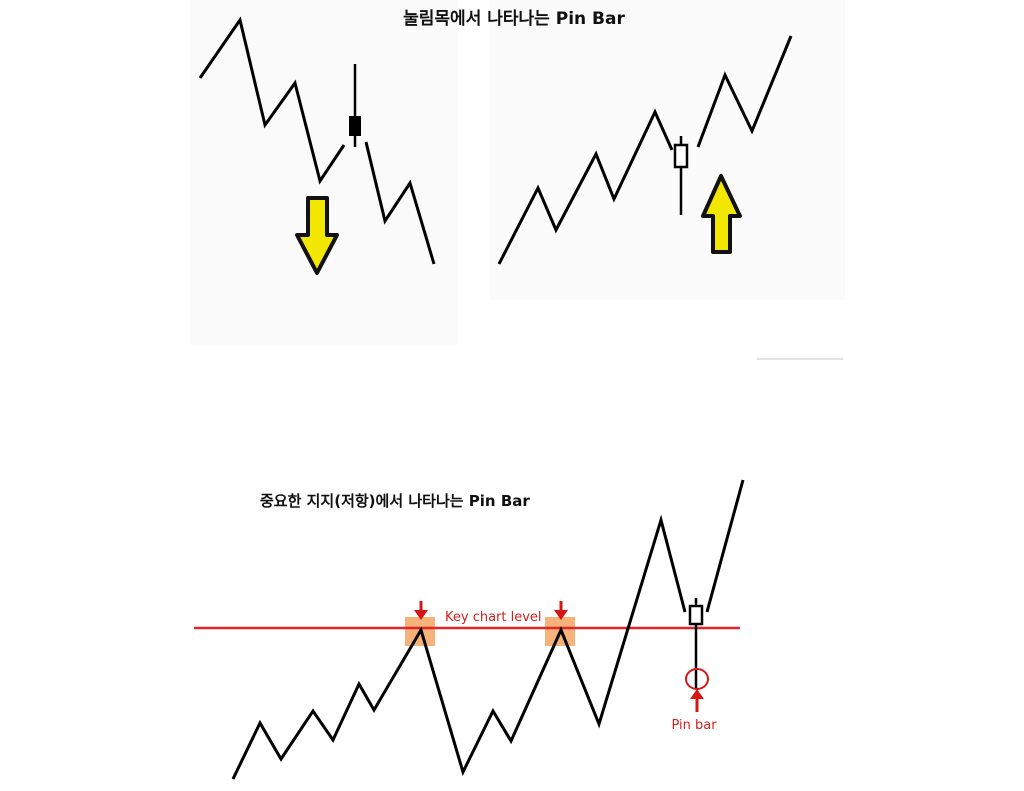 Image resolution: width=1024 pixels, height=791 pixels. What do you see at coordinates (697, 700) in the screenshot?
I see `red-up-arrow-icon` at bounding box center [697, 700].